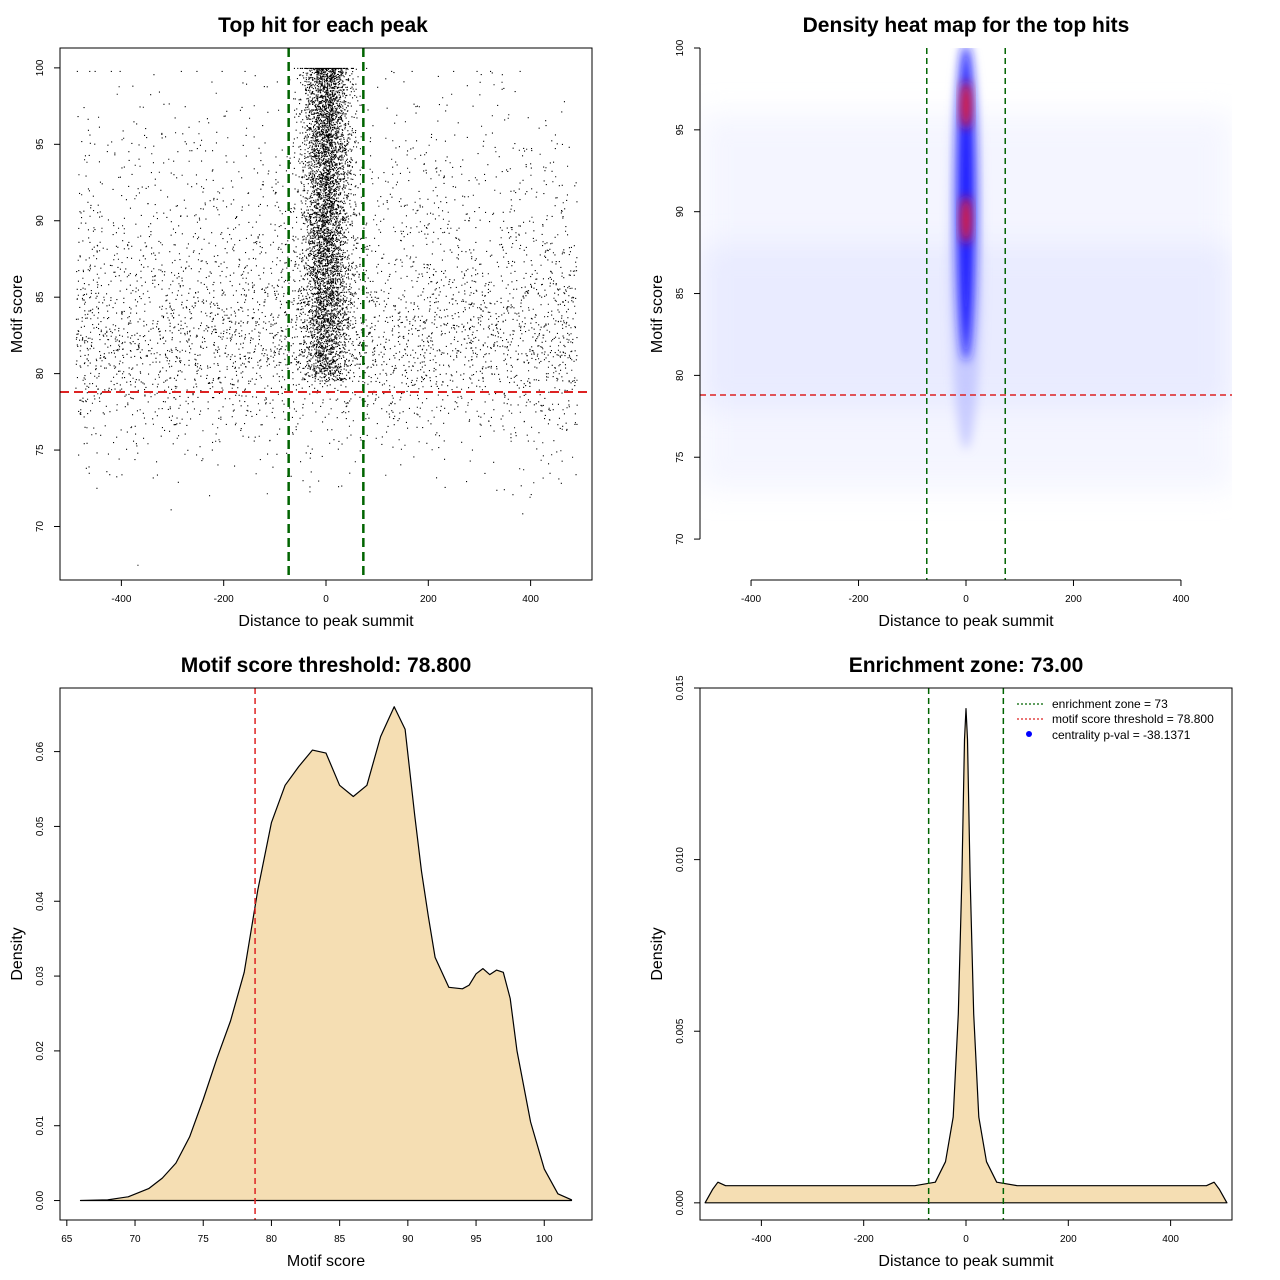 The width and height of the screenshot is (1280, 1280). Describe the element at coordinates (408, 1239) in the screenshot. I see `x-tick-label: 90` at that location.